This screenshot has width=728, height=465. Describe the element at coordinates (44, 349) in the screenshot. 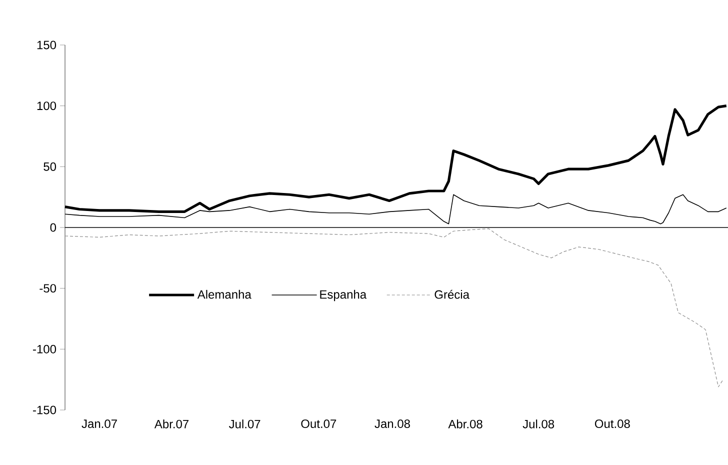

I see `y-tick-label: -100` at that location.